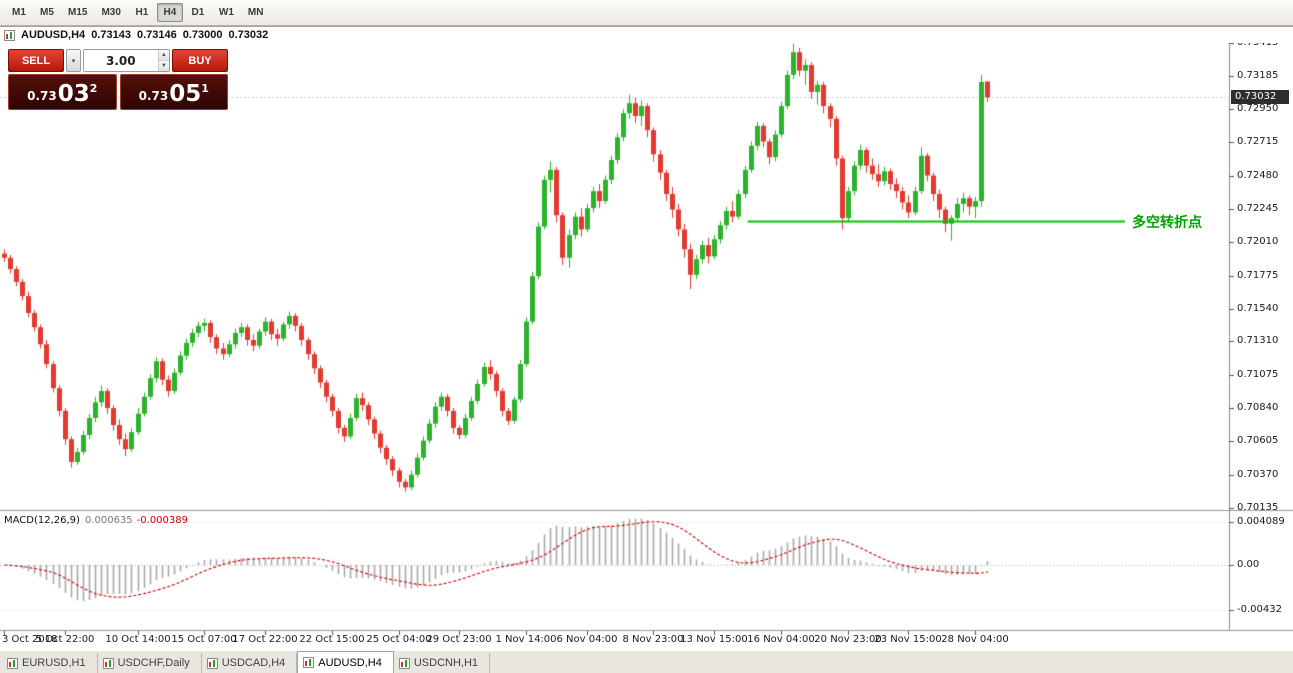 This screenshot has height=673, width=1293. I want to click on bid-price-pip: 2, so click(93, 88).